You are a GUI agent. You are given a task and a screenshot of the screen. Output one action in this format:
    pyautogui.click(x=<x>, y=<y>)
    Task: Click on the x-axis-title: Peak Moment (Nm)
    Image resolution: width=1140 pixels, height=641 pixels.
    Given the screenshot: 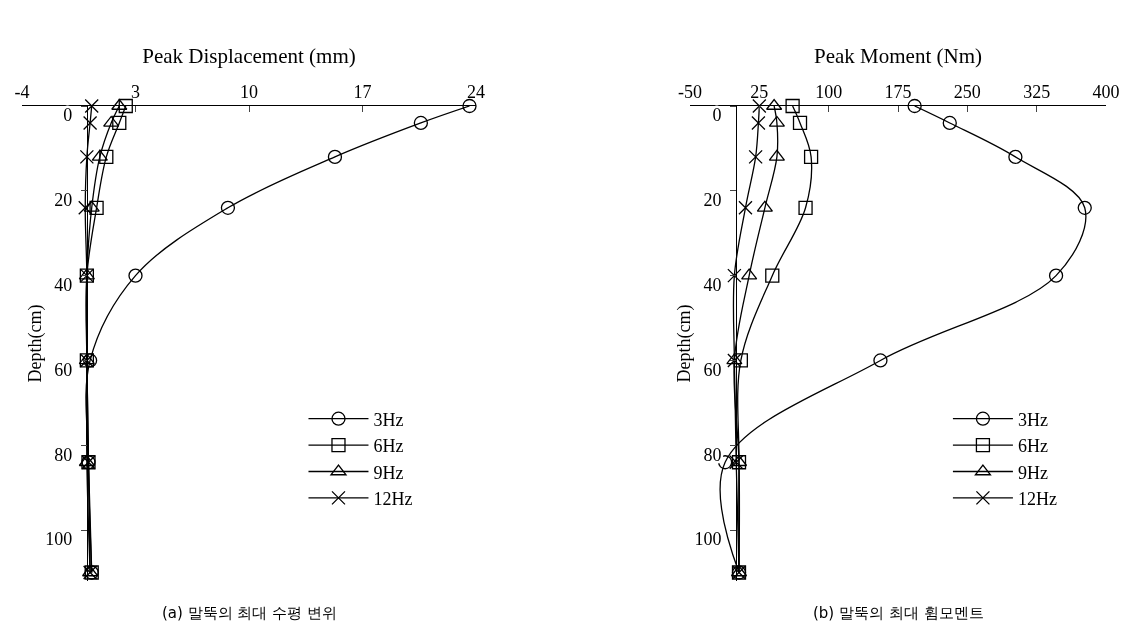 What is the action you would take?
    pyautogui.click(x=898, y=55)
    